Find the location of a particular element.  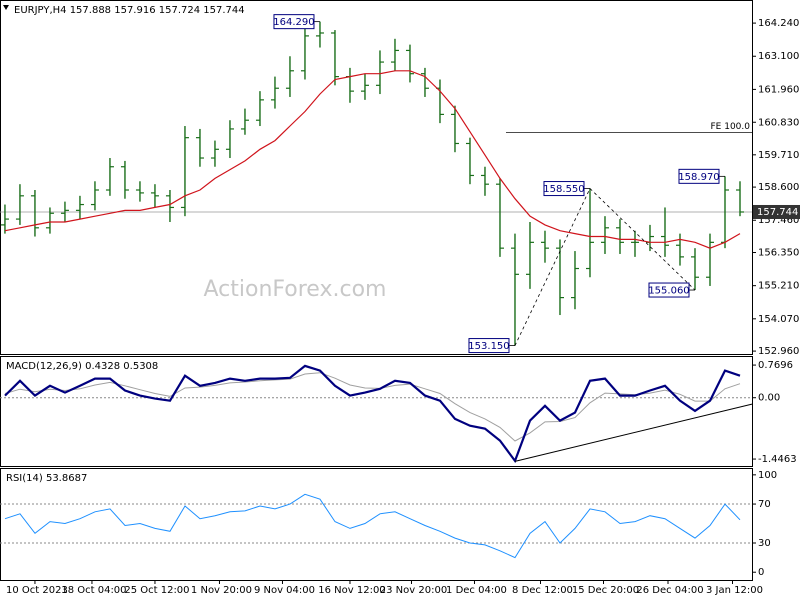

symbol-icon is located at coordinates (6, 7).